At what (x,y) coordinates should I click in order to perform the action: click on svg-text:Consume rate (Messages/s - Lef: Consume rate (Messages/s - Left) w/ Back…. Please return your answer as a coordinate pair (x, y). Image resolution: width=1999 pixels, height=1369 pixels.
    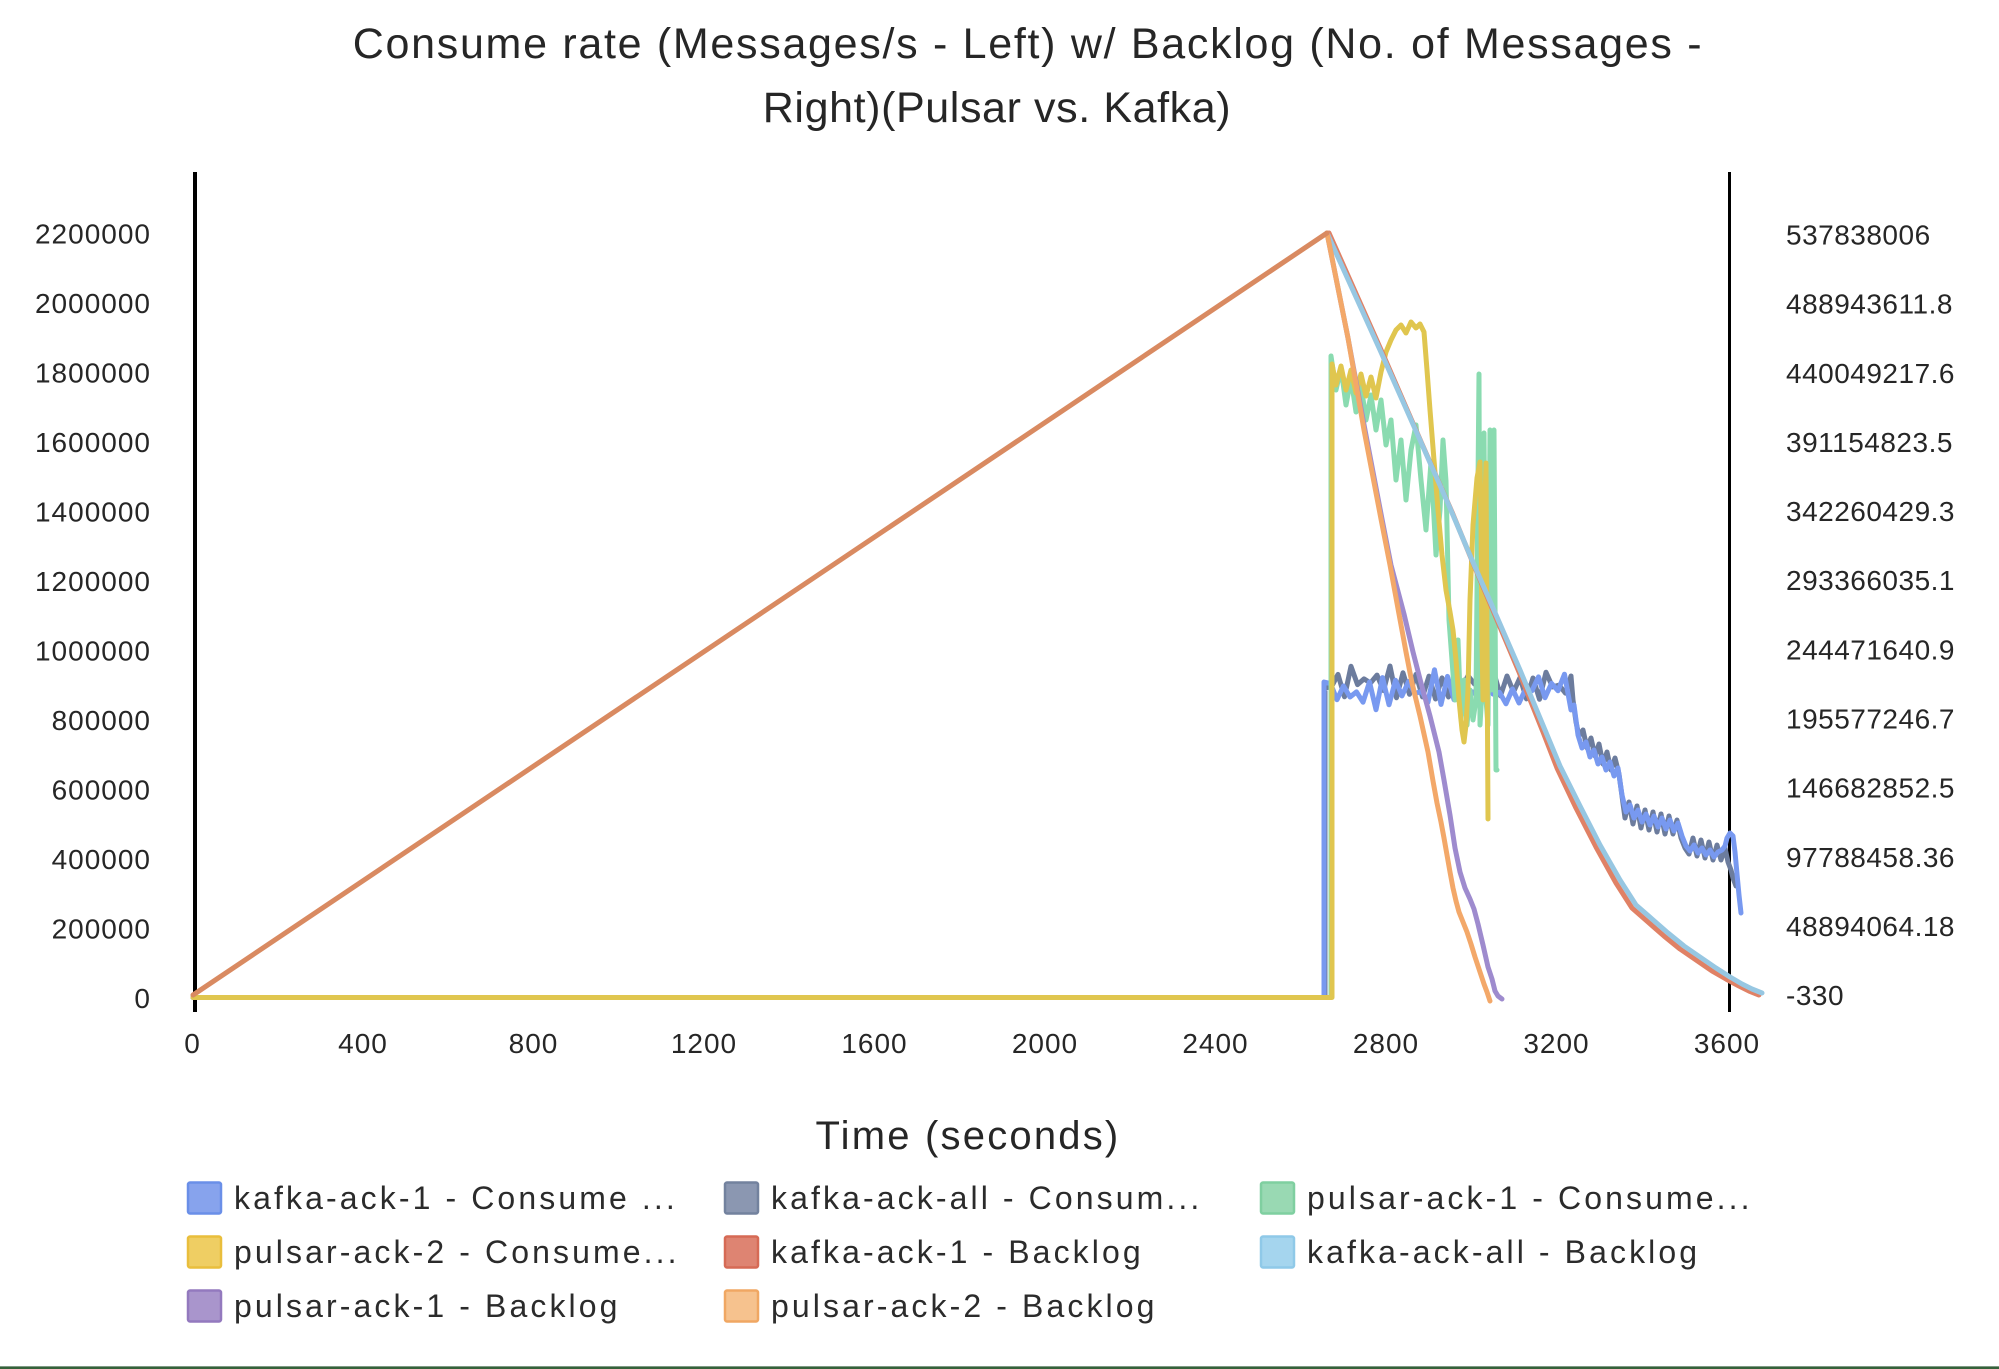
    Looking at the image, I should click on (1028, 44).